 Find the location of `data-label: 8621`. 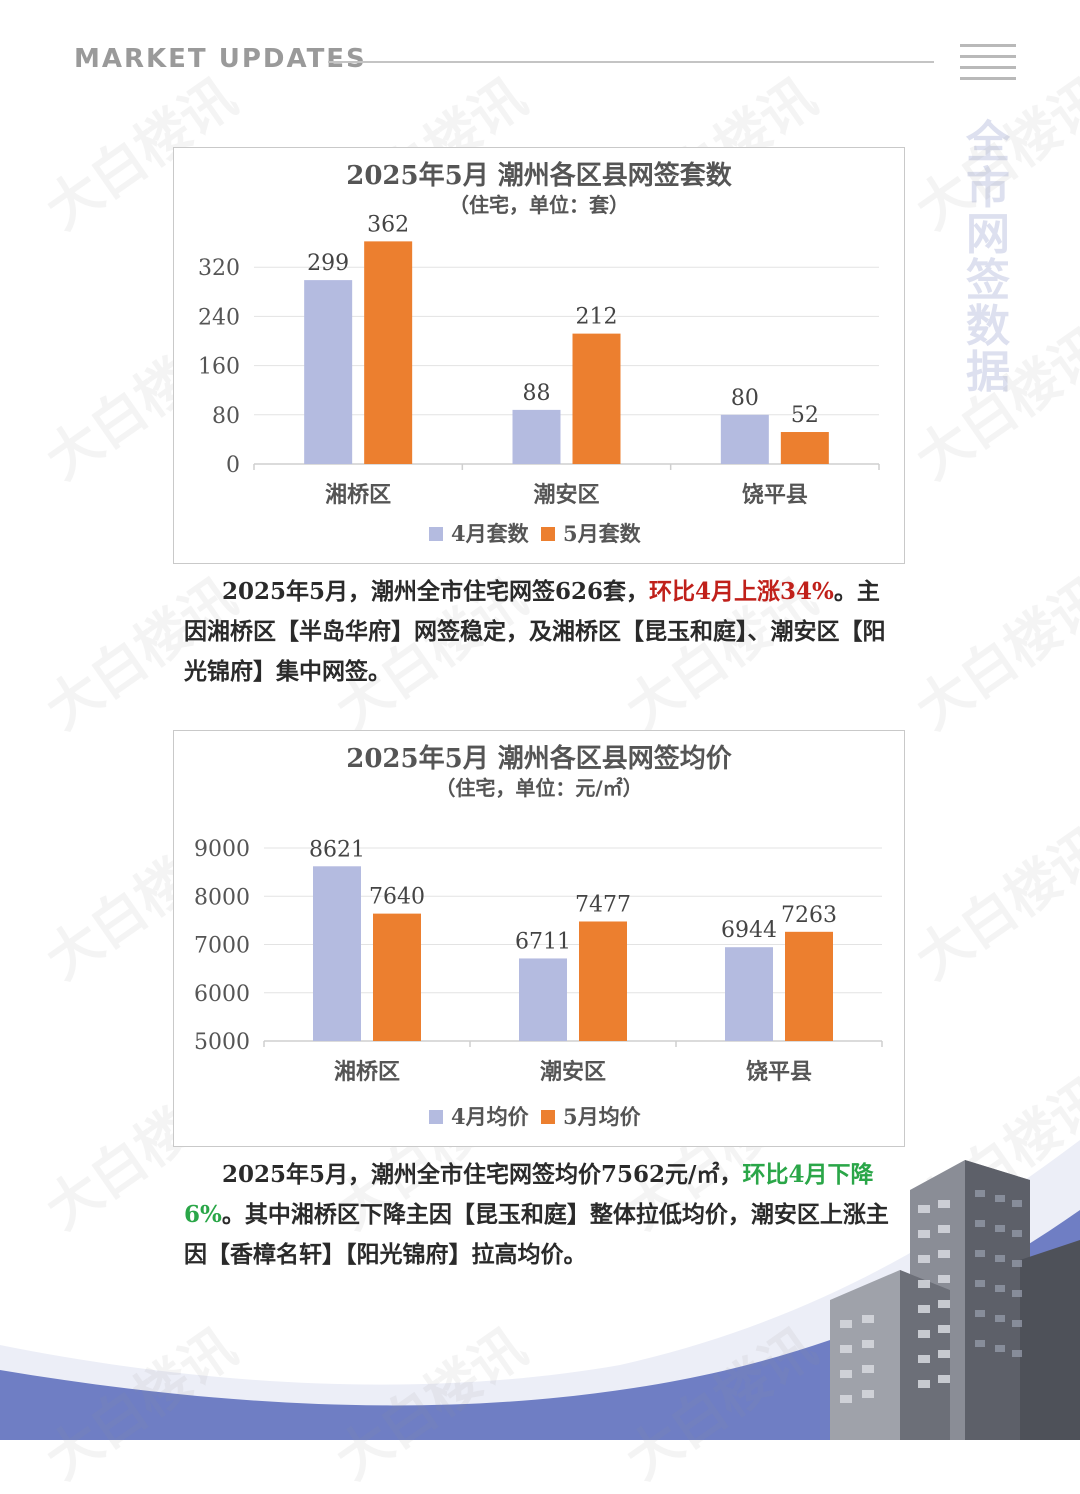

data-label: 8621 is located at coordinates (337, 849).